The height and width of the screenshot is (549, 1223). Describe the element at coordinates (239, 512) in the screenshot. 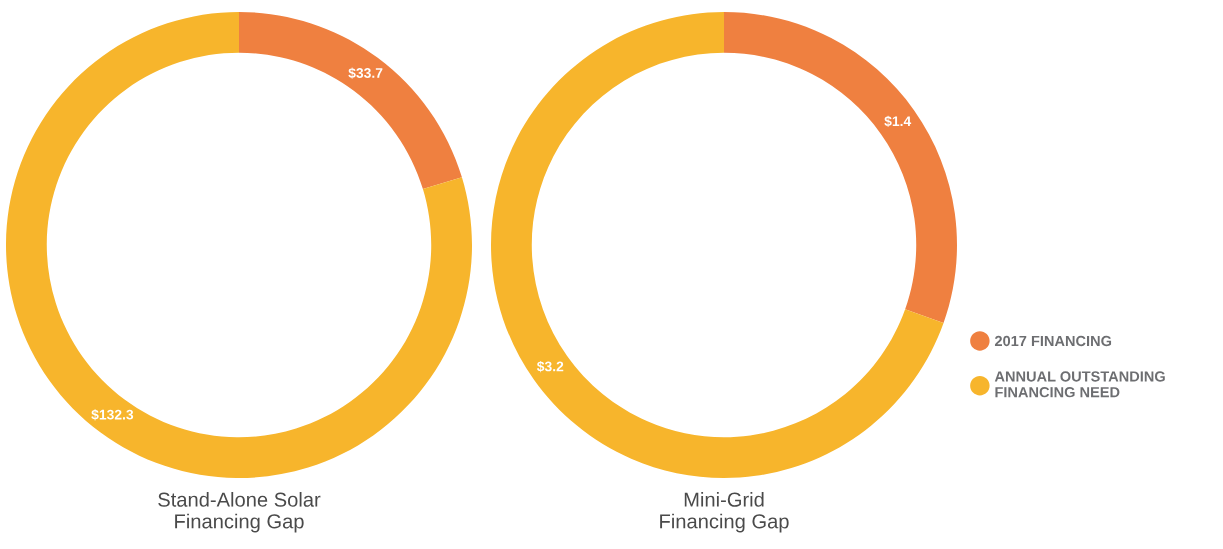

I see `text: Stand-Alone Solar Financing Gap` at that location.